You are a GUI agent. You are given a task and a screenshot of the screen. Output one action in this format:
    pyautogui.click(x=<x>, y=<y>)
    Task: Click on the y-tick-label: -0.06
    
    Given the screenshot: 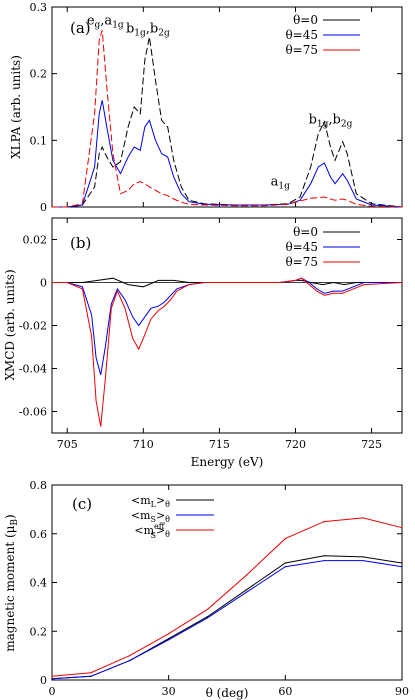 What is the action you would take?
    pyautogui.click(x=33, y=412)
    